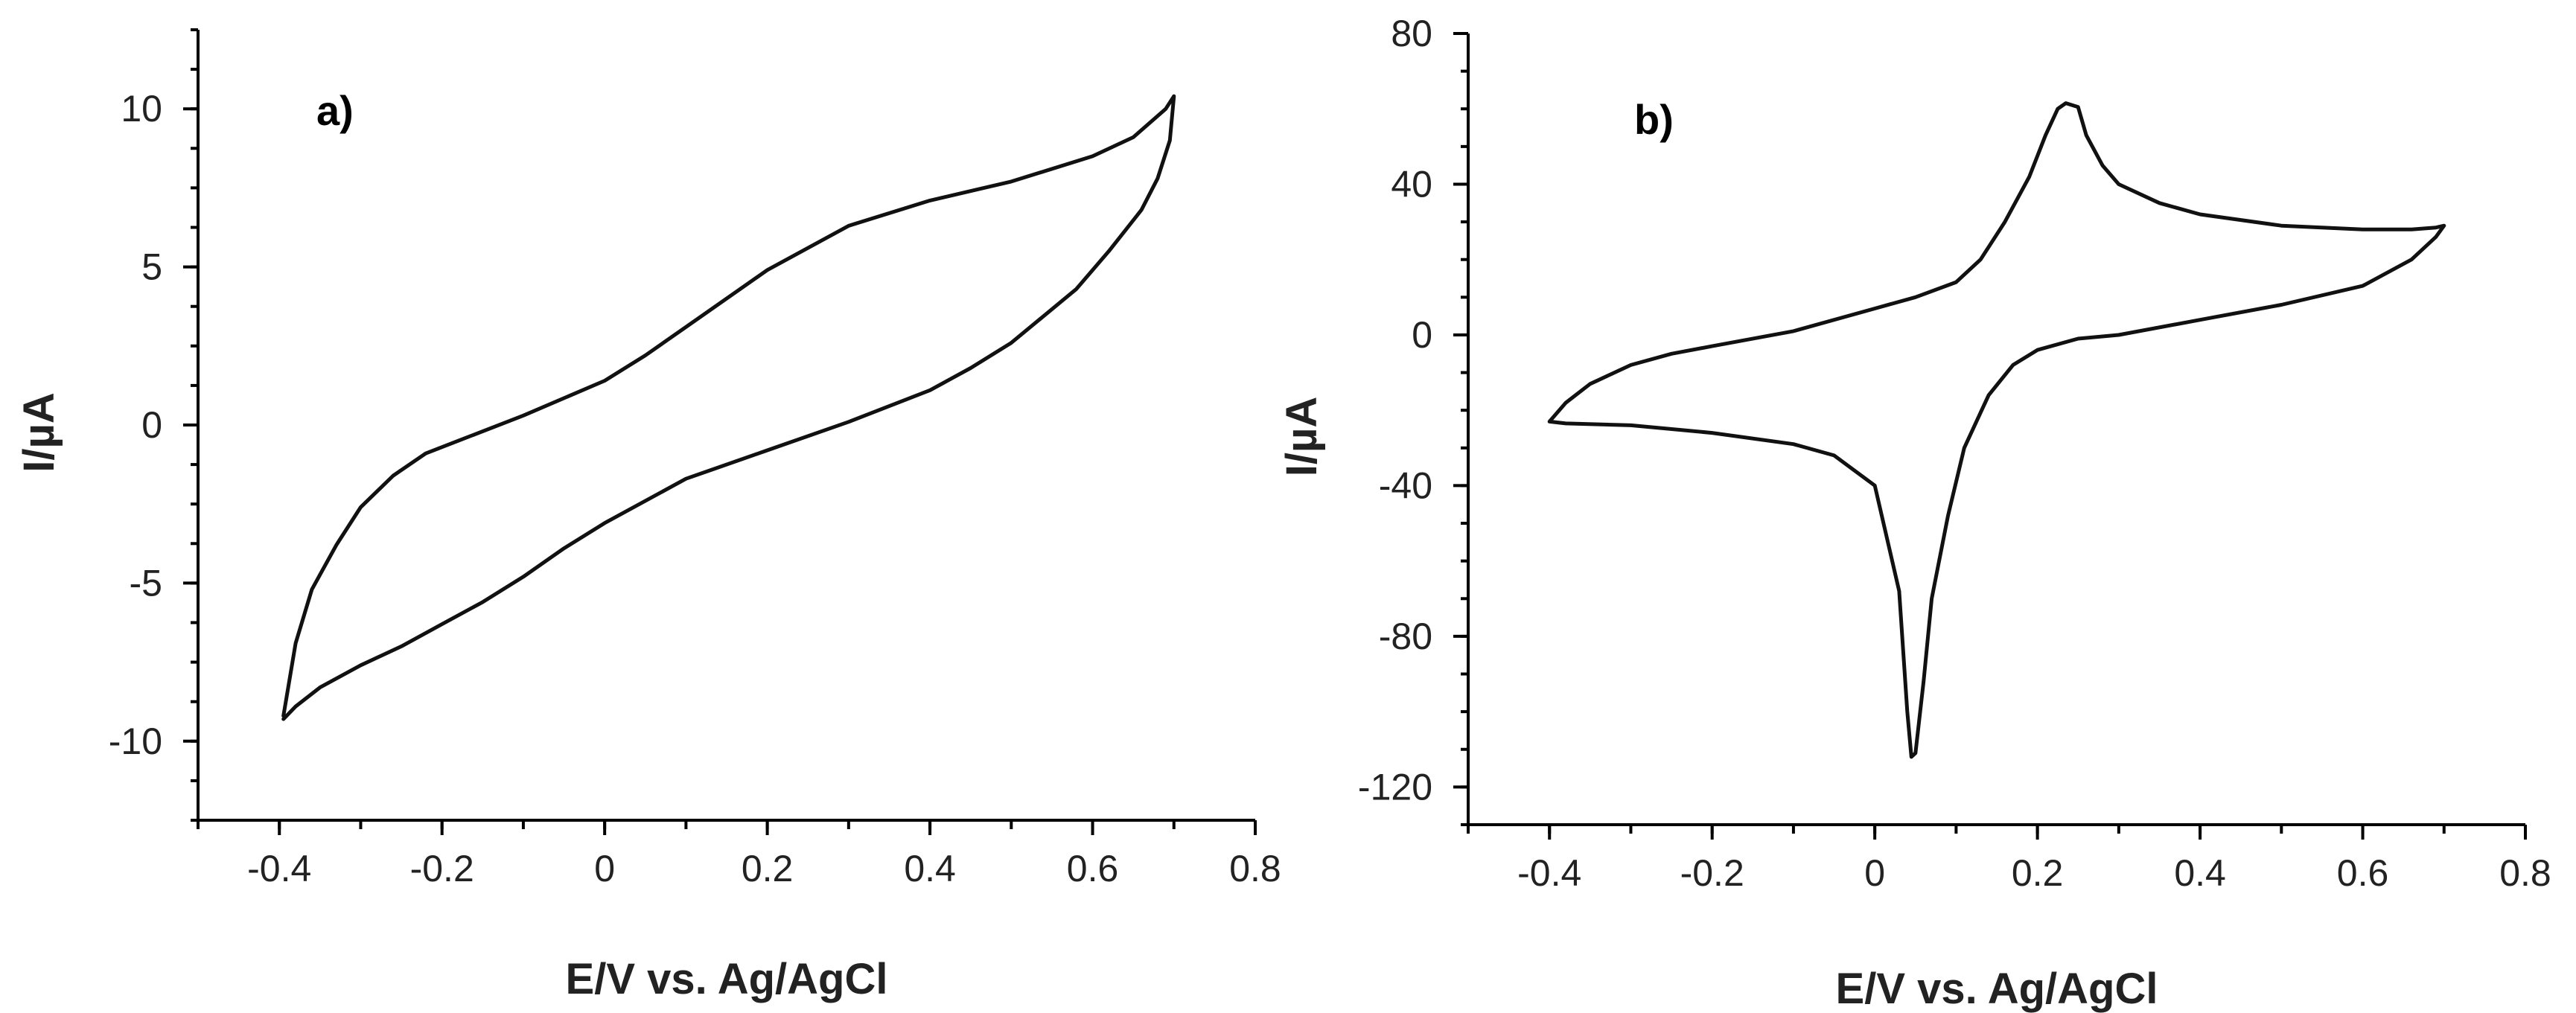 The image size is (2576, 1013). What do you see at coordinates (1395, 787) in the screenshot?
I see `y-tick-label: -120` at bounding box center [1395, 787].